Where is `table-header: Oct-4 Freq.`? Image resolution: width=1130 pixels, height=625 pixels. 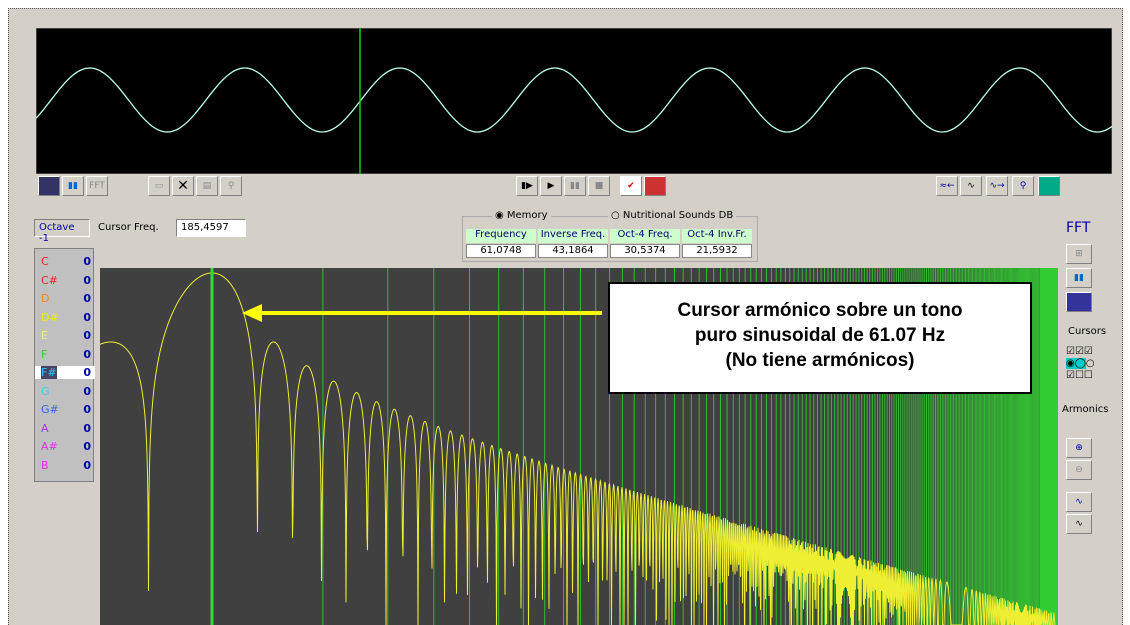 table-header: Oct-4 Freq. is located at coordinates (645, 236).